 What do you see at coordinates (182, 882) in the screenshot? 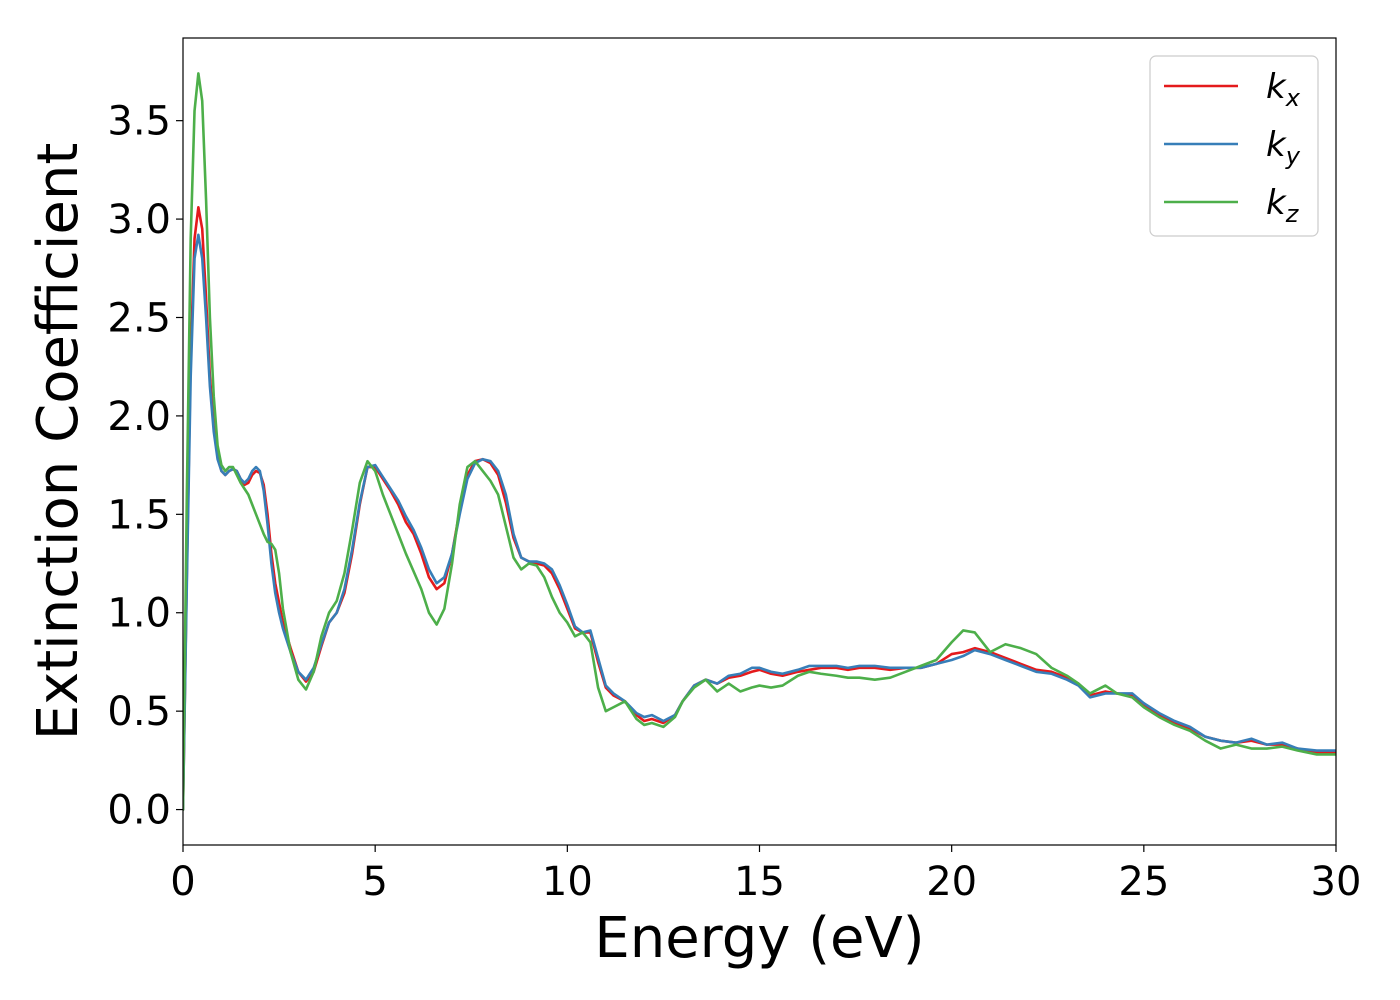
I see `x-tick-label: 0` at bounding box center [182, 882].